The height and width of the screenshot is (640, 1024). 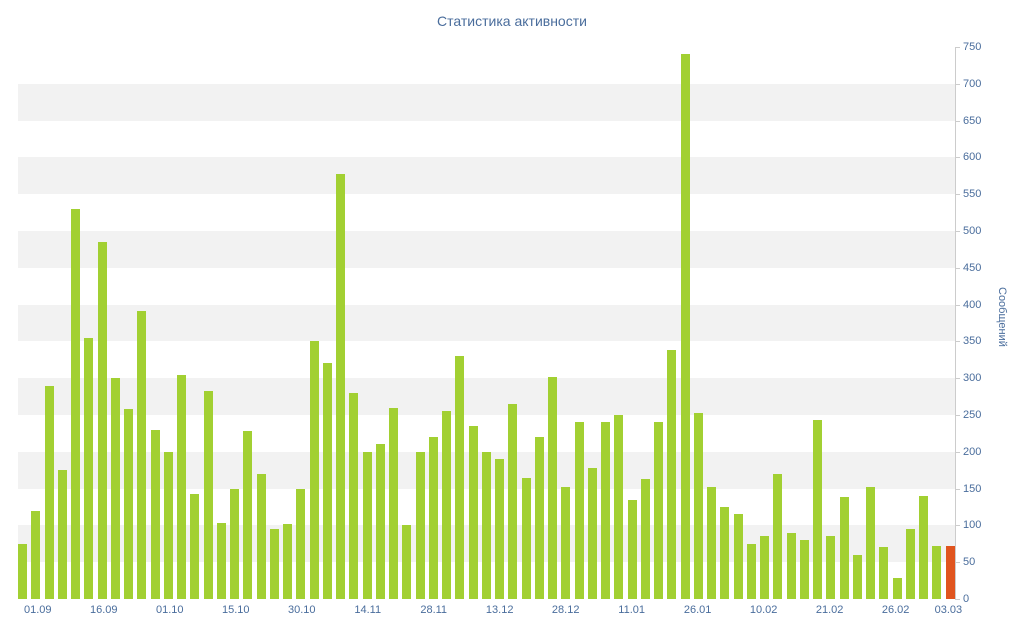 What do you see at coordinates (966, 599) in the screenshot?
I see `y-axis-tick-label: 0` at bounding box center [966, 599].